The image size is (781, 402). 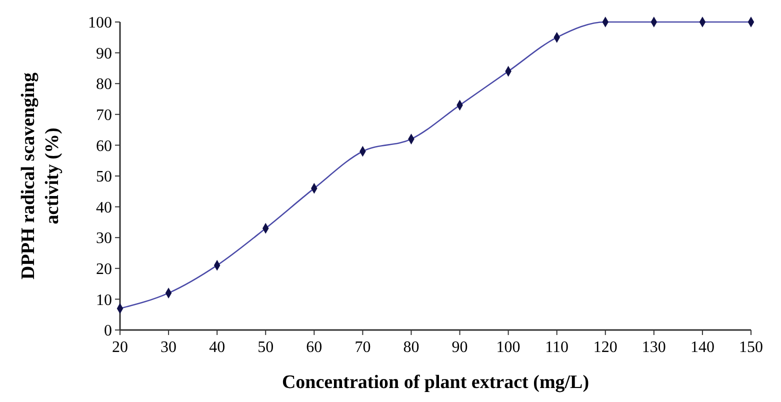 I want to click on y-tick-label: 10, so click(x=104, y=300).